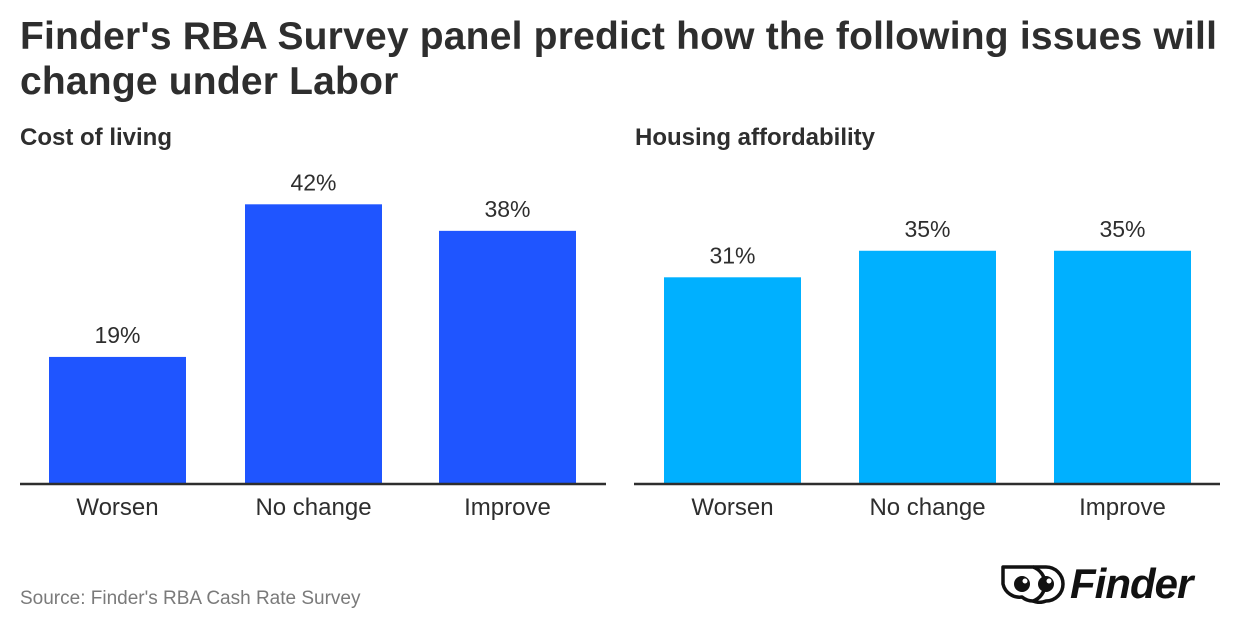 Image resolution: width=1240 pixels, height=630 pixels. What do you see at coordinates (1131, 583) in the screenshot?
I see `finder-wordmark: Finder` at bounding box center [1131, 583].